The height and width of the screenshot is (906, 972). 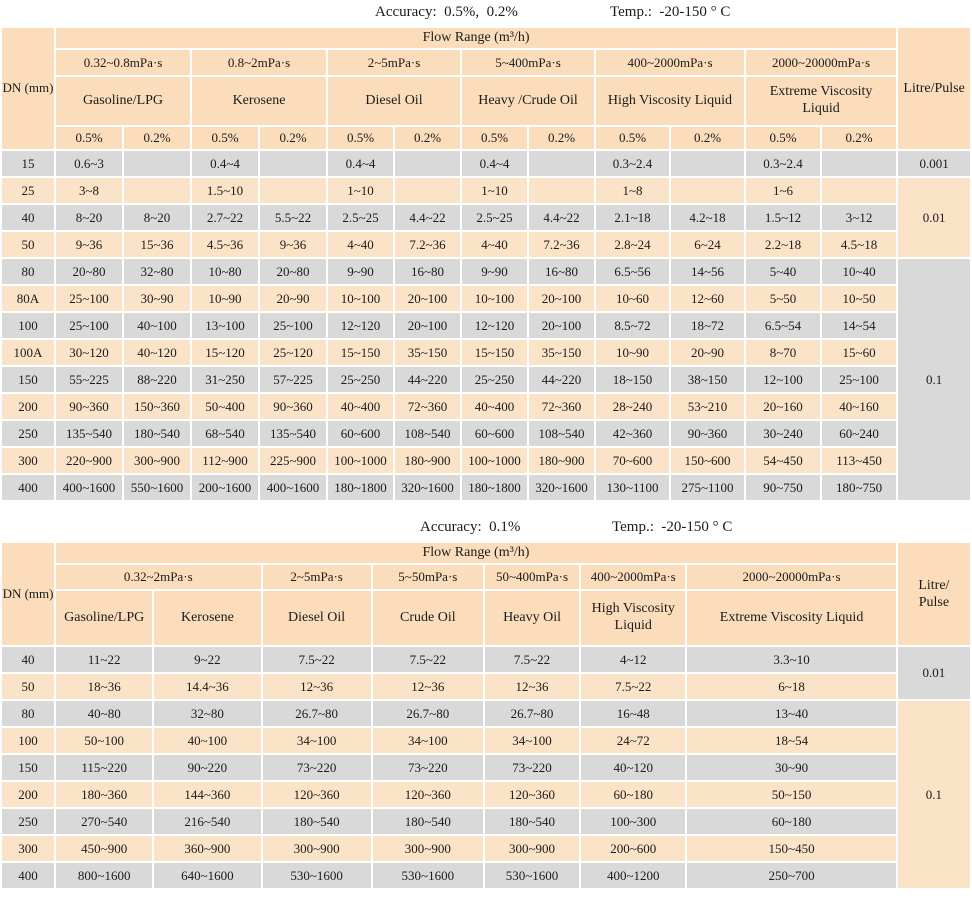 What do you see at coordinates (532, 618) in the screenshot?
I see `product-header: Heavy Oil` at bounding box center [532, 618].